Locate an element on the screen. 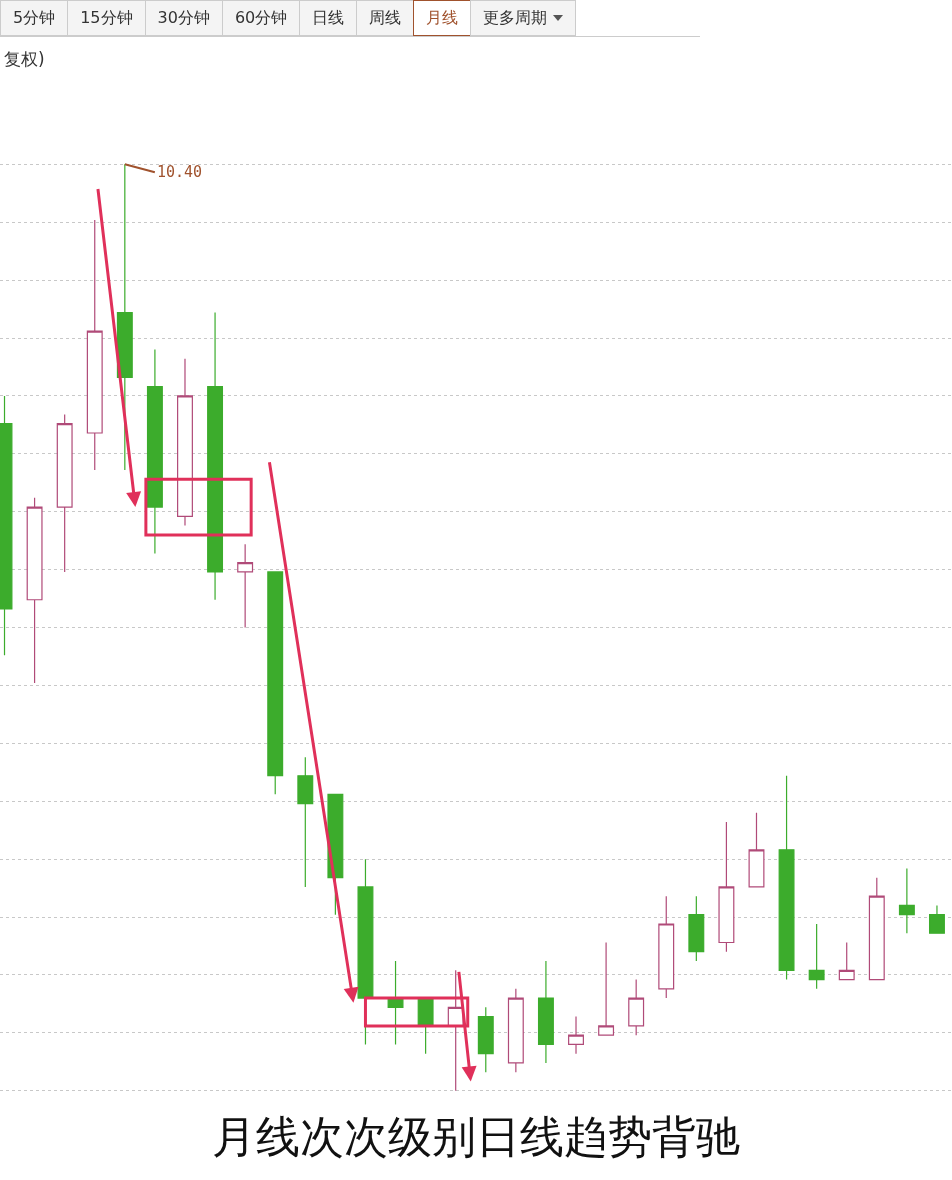  text: 15分钟 is located at coordinates (106, 18).